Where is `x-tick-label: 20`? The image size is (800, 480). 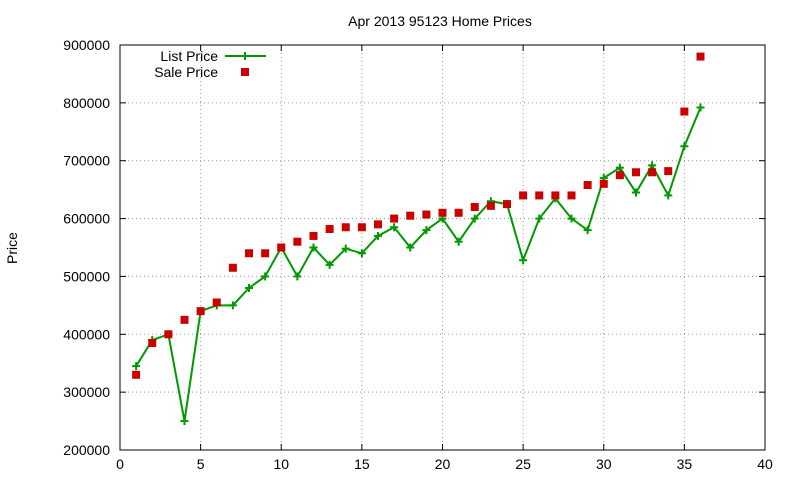
x-tick-label: 20 is located at coordinates (443, 464).